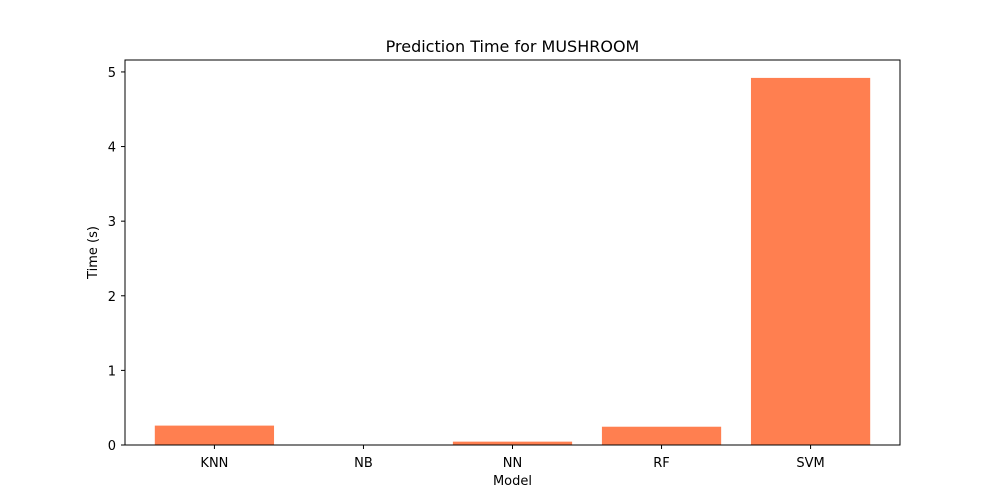 The height and width of the screenshot is (500, 1000). I want to click on y-tick-label: 0, so click(112, 446).